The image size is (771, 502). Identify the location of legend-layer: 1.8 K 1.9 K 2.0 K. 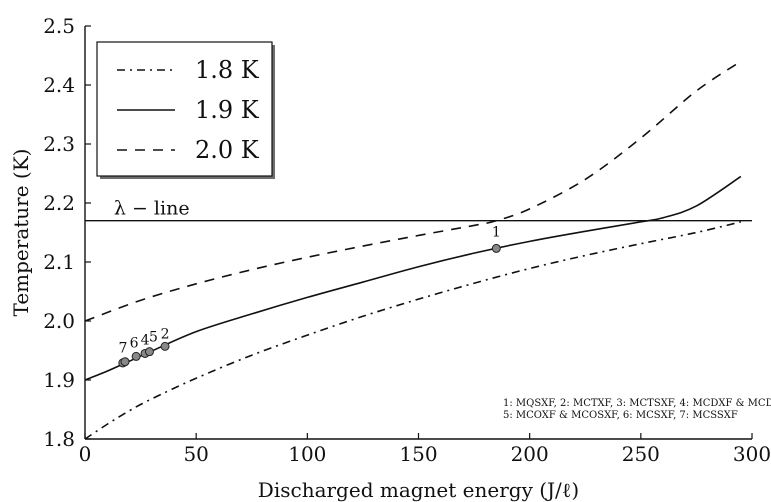
(186, 110).